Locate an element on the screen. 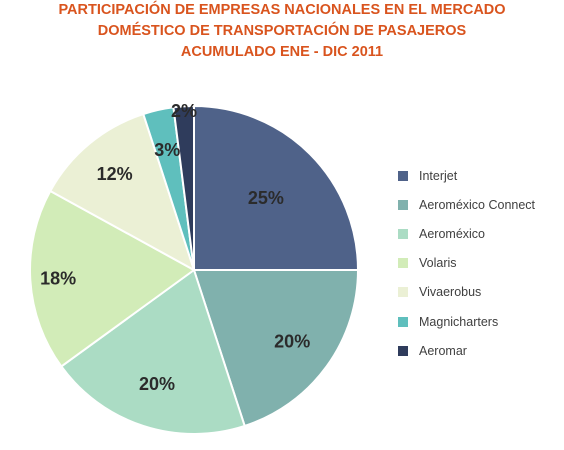 The image size is (564, 450). legend-label: Aeroméxico Connect is located at coordinates (477, 204).